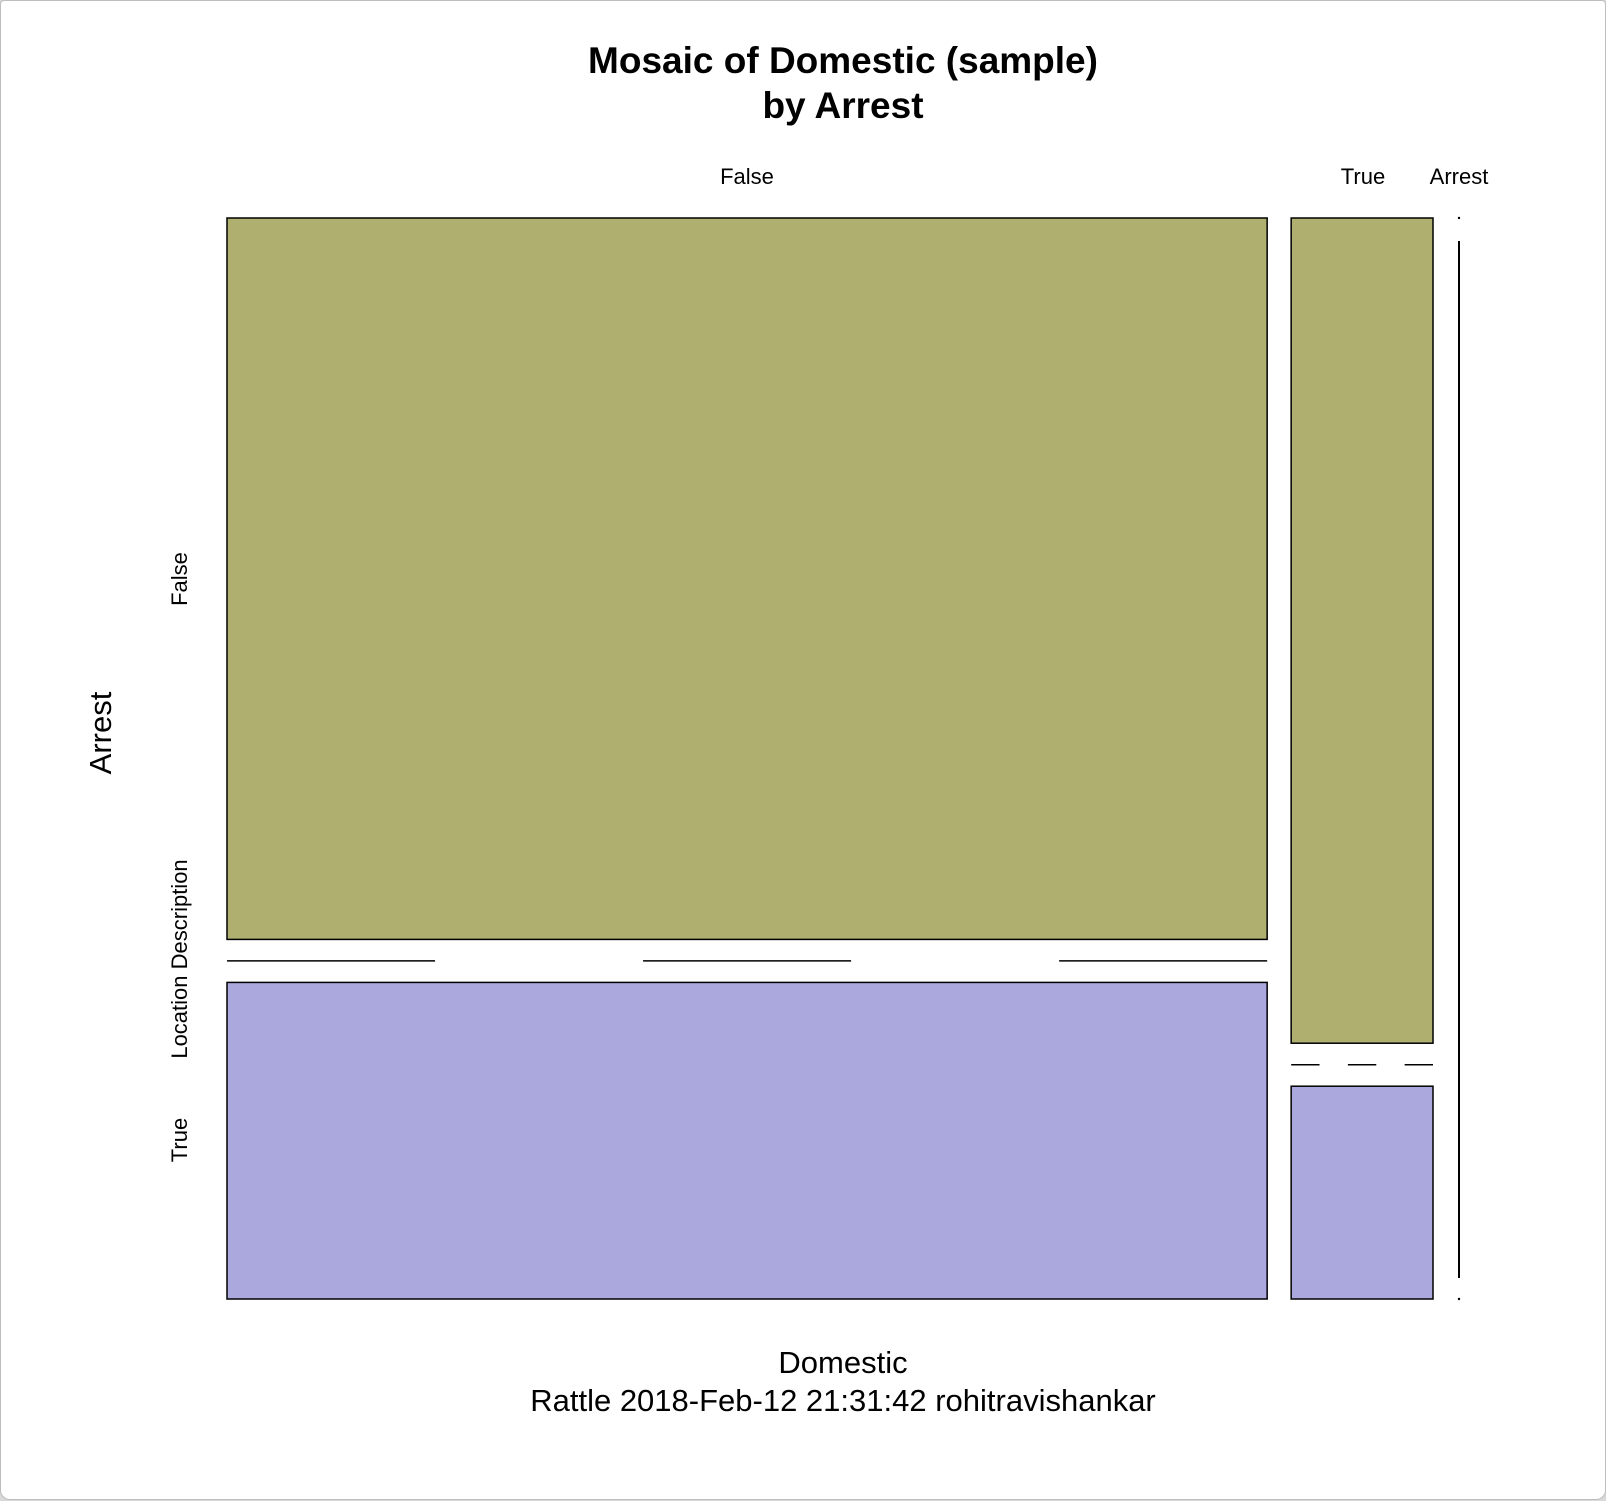 The height and width of the screenshot is (1501, 1606). What do you see at coordinates (1459, 176) in the screenshot?
I see `column-variable-label: Arrest` at bounding box center [1459, 176].